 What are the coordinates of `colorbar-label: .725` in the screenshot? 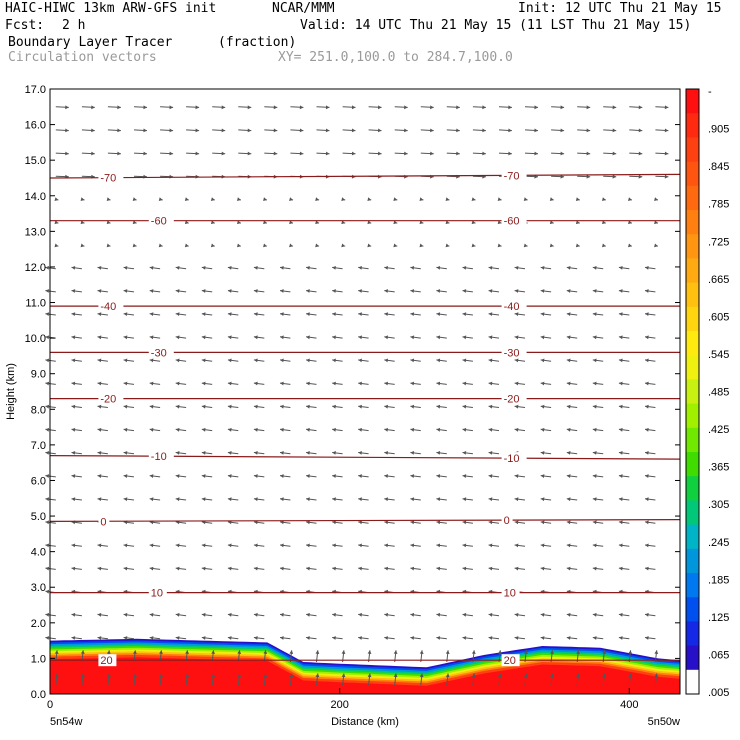 It's located at (718, 242).